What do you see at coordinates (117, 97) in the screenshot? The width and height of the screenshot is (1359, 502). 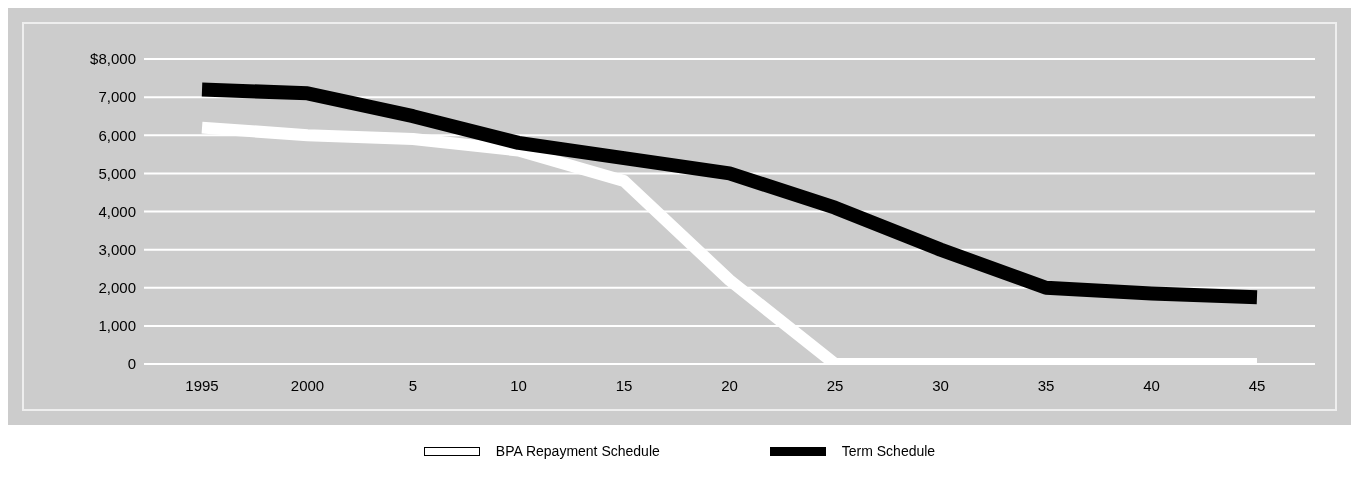 I see `y-tick-label: 7,000` at bounding box center [117, 97].